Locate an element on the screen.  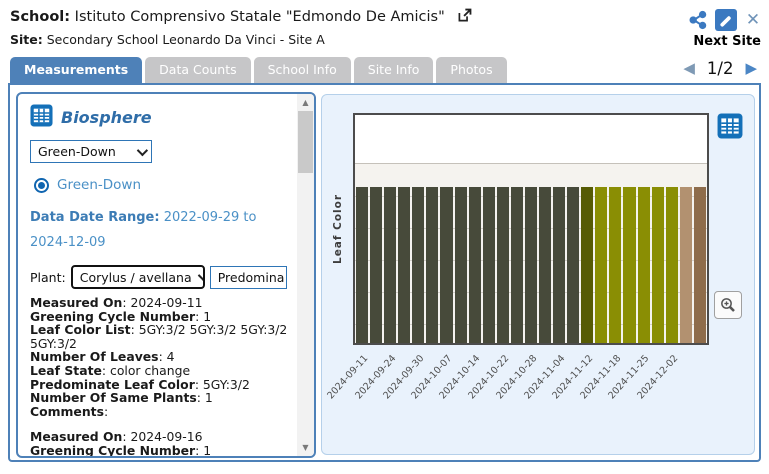
scroll-down-icon: ▼ is located at coordinates (305, 447).